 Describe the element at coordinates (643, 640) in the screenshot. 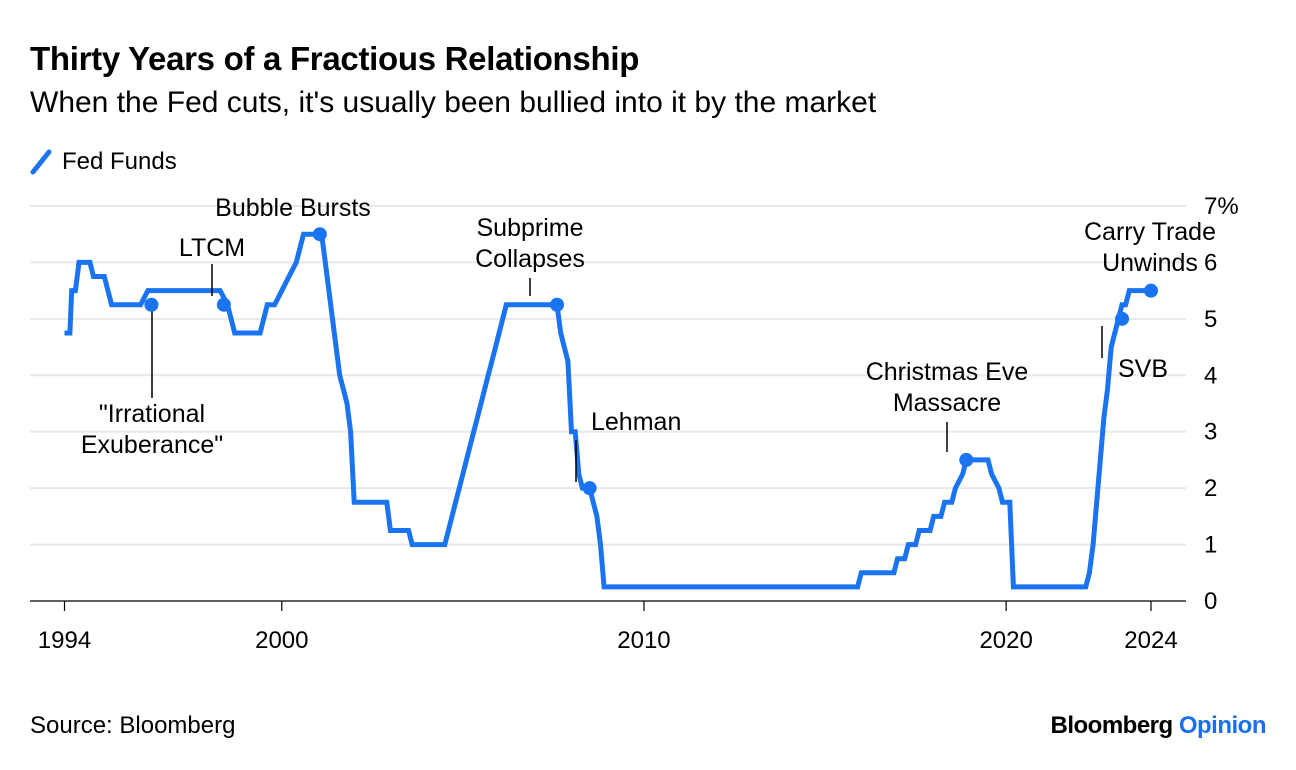

I see `x-tick-label: 2010` at that location.